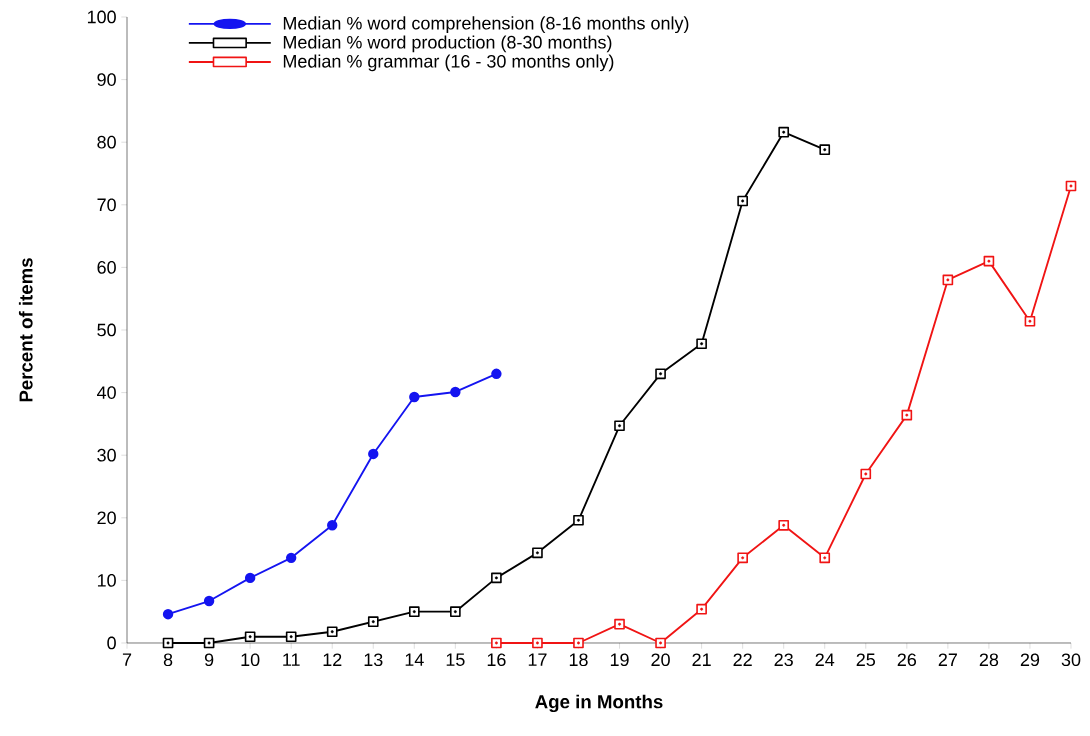  Describe the element at coordinates (455, 659) in the screenshot. I see `x-tick-label: 15` at that location.